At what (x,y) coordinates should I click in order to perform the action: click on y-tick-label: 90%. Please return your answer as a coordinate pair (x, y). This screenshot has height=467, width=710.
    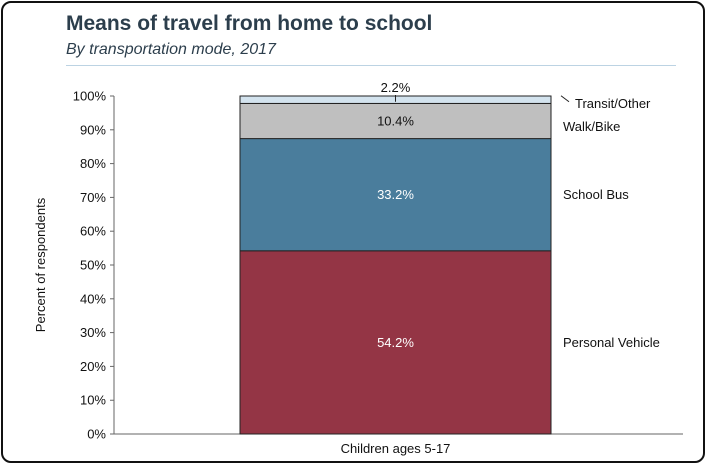
    Looking at the image, I should click on (93, 129).